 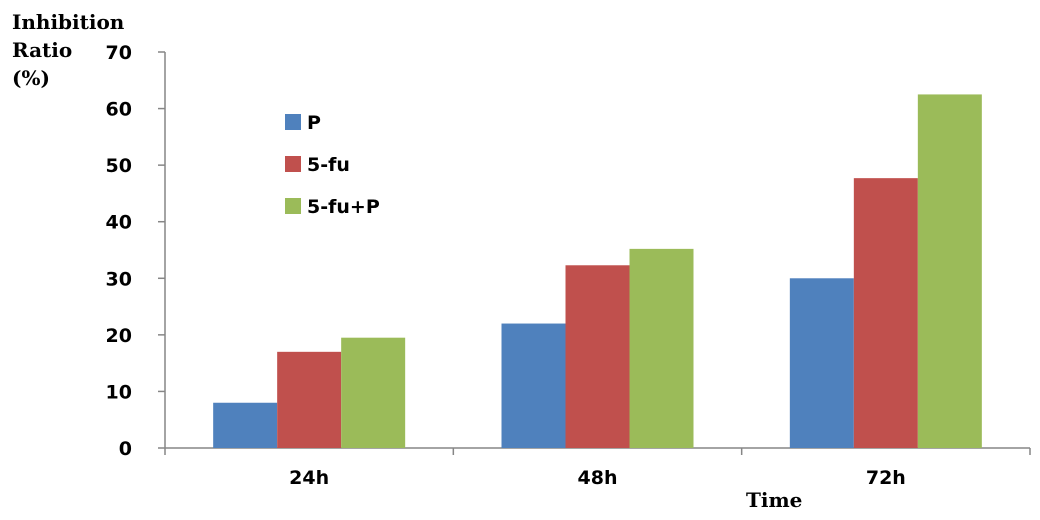 What do you see at coordinates (31, 78) in the screenshot?
I see `y-axis-title-line-3: (%)` at bounding box center [31, 78].